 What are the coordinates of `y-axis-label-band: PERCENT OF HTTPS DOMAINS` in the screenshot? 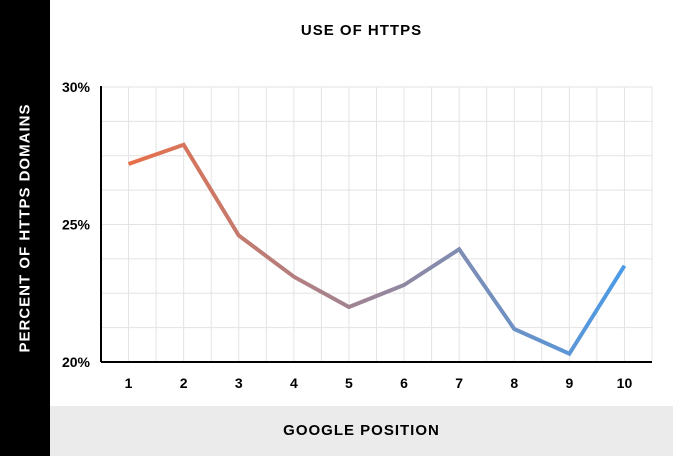 It's located at (25, 228).